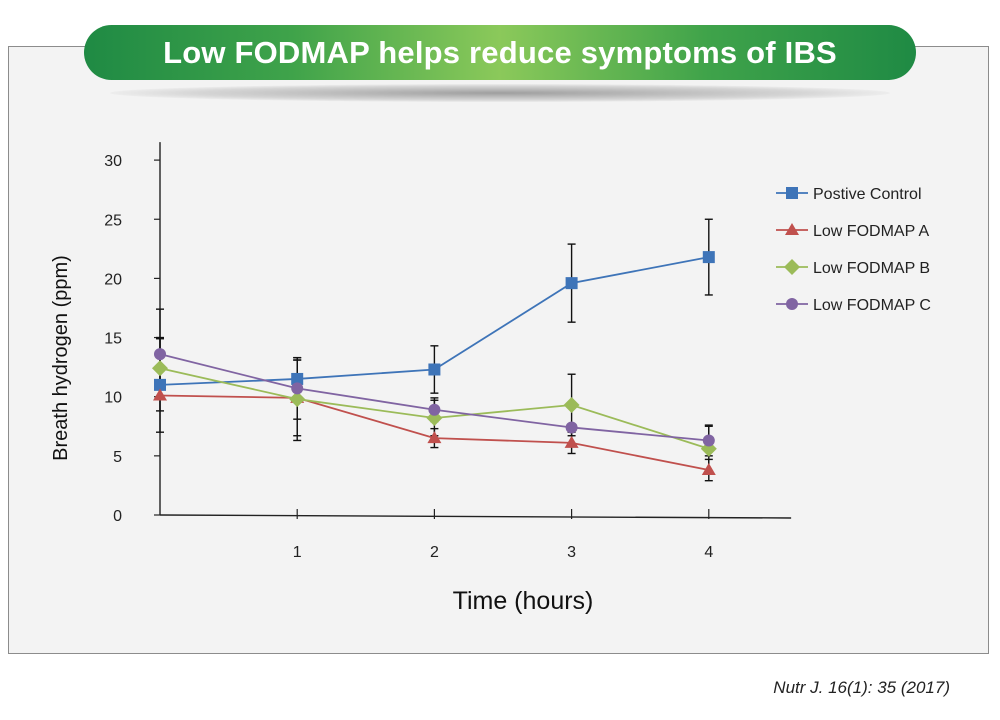 The image size is (1000, 720). Describe the element at coordinates (113, 220) in the screenshot. I see `y-tick-label: 25` at that location.